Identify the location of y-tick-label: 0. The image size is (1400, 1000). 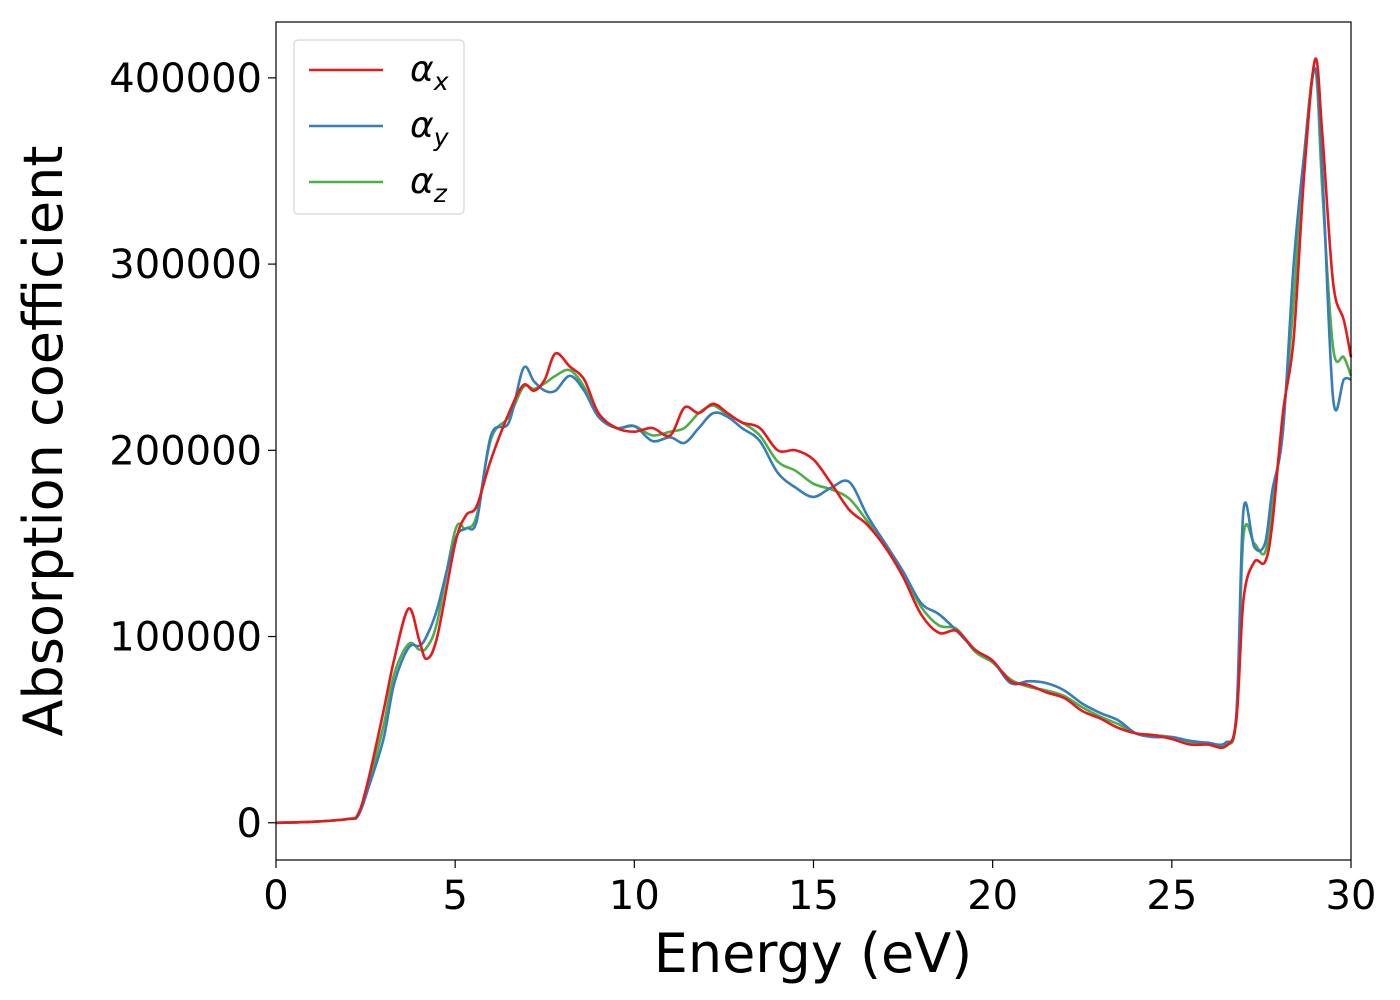
(249, 824).